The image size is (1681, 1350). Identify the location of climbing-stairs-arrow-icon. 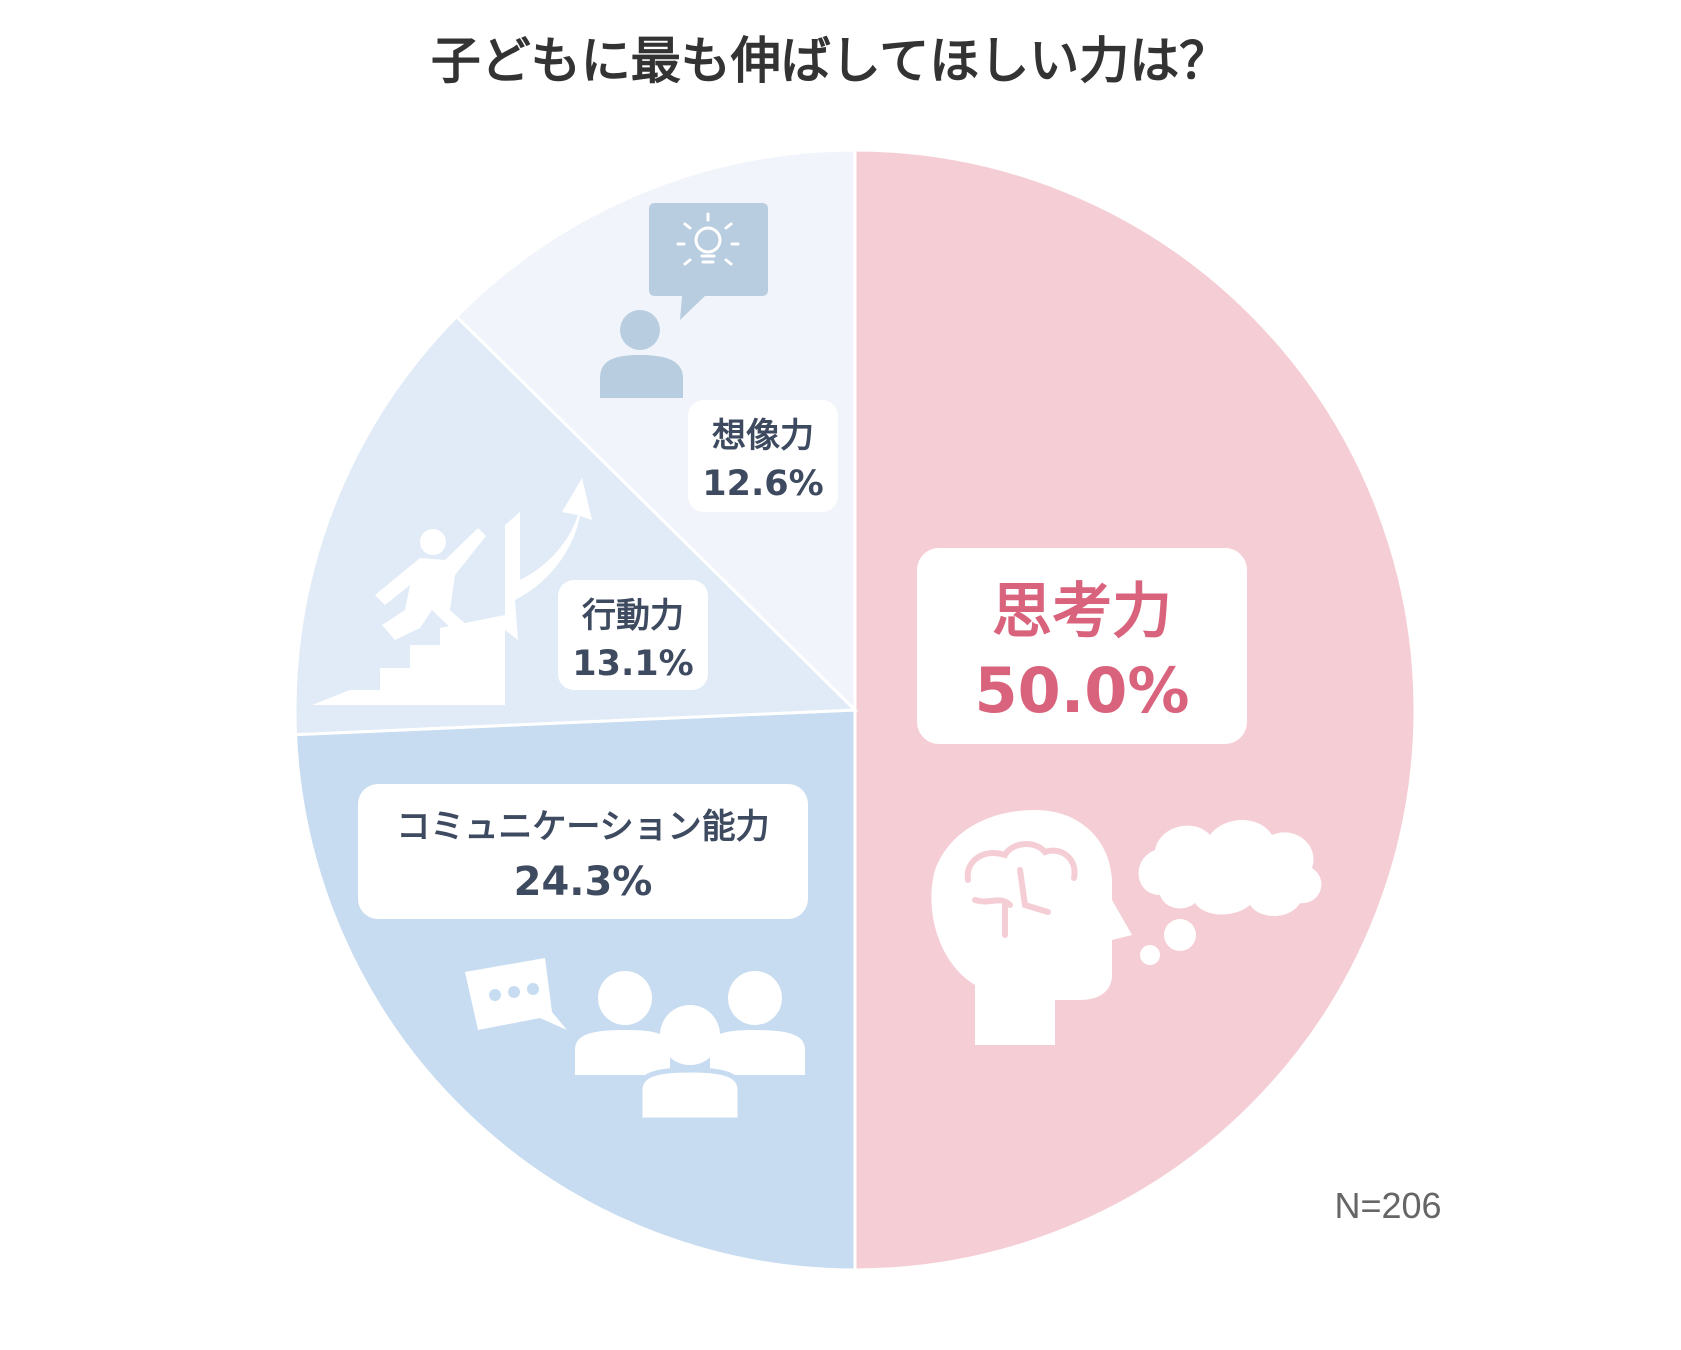
(452, 591).